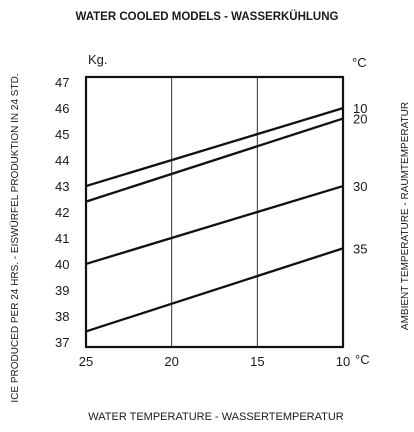 This screenshot has width=414, height=432. Describe the element at coordinates (360, 119) in the screenshot. I see `series-label-20: 20` at that location.